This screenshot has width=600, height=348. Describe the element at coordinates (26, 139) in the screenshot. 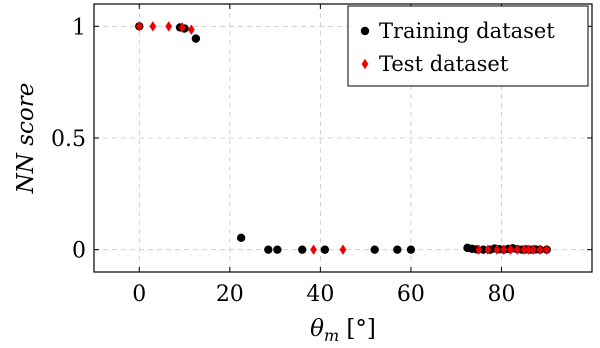

I see `y-axis-title: NN score` at that location.